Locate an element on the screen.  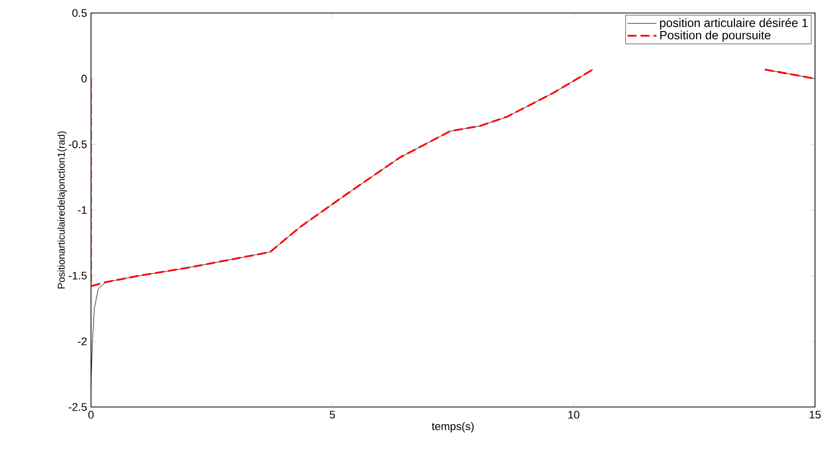
legend-label: position articulaire désirée 1 is located at coordinates (734, 24).